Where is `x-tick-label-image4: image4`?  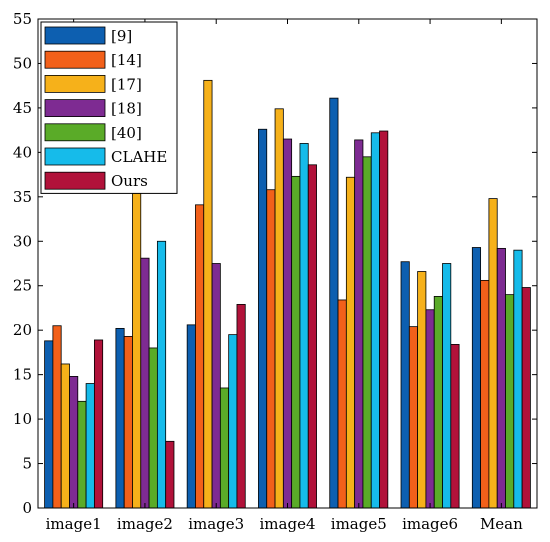 x-tick-label-image4: image4 is located at coordinates (288, 524).